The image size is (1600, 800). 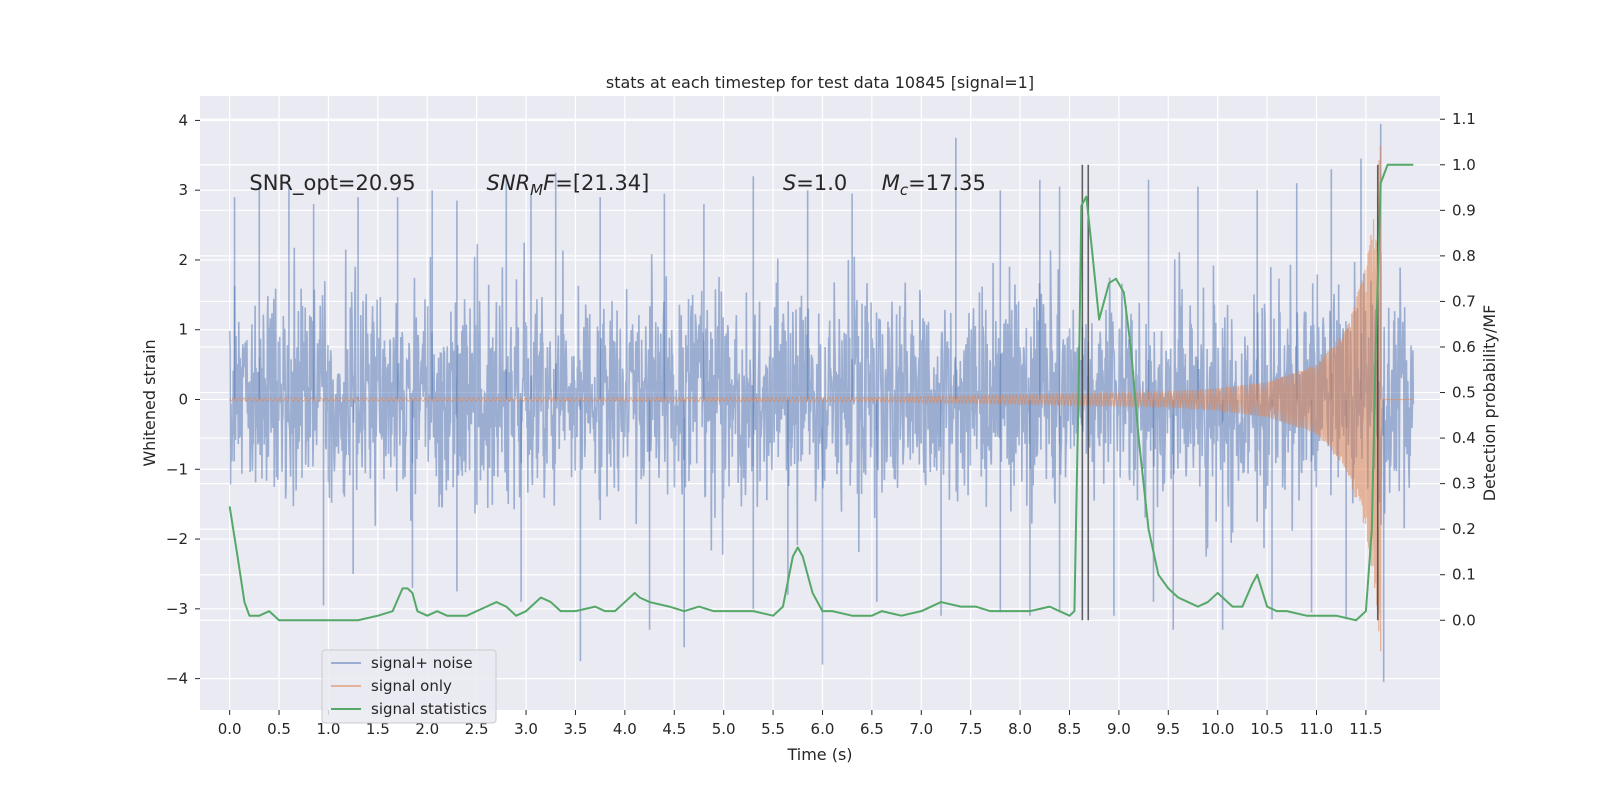 I want to click on x-tick-label: 6.5, so click(x=872, y=729).